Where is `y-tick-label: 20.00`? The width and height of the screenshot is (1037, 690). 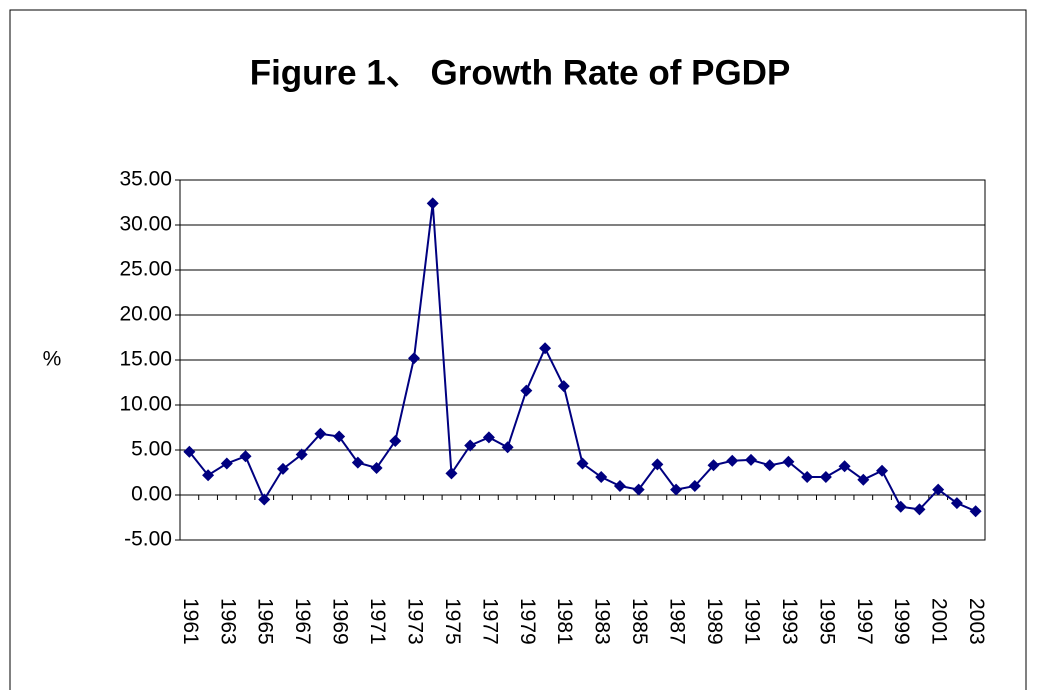
y-tick-label: 20.00 is located at coordinates (145, 314).